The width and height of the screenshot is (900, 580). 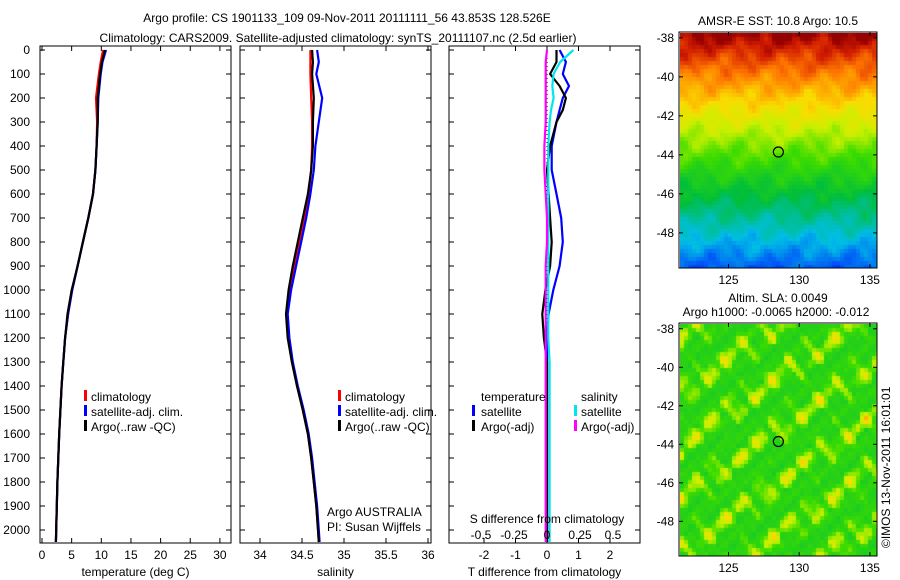 What do you see at coordinates (20, 74) in the screenshot?
I see `y-tick-label: 100` at bounding box center [20, 74].